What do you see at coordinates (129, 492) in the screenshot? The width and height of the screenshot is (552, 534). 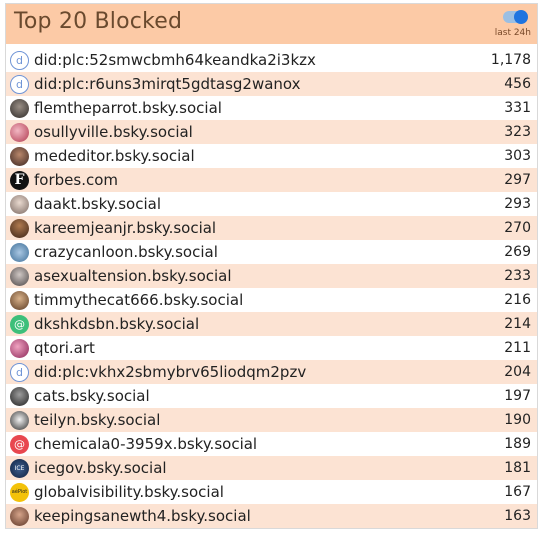 I see `account-name: globalvisibility.bsky.social` at bounding box center [129, 492].